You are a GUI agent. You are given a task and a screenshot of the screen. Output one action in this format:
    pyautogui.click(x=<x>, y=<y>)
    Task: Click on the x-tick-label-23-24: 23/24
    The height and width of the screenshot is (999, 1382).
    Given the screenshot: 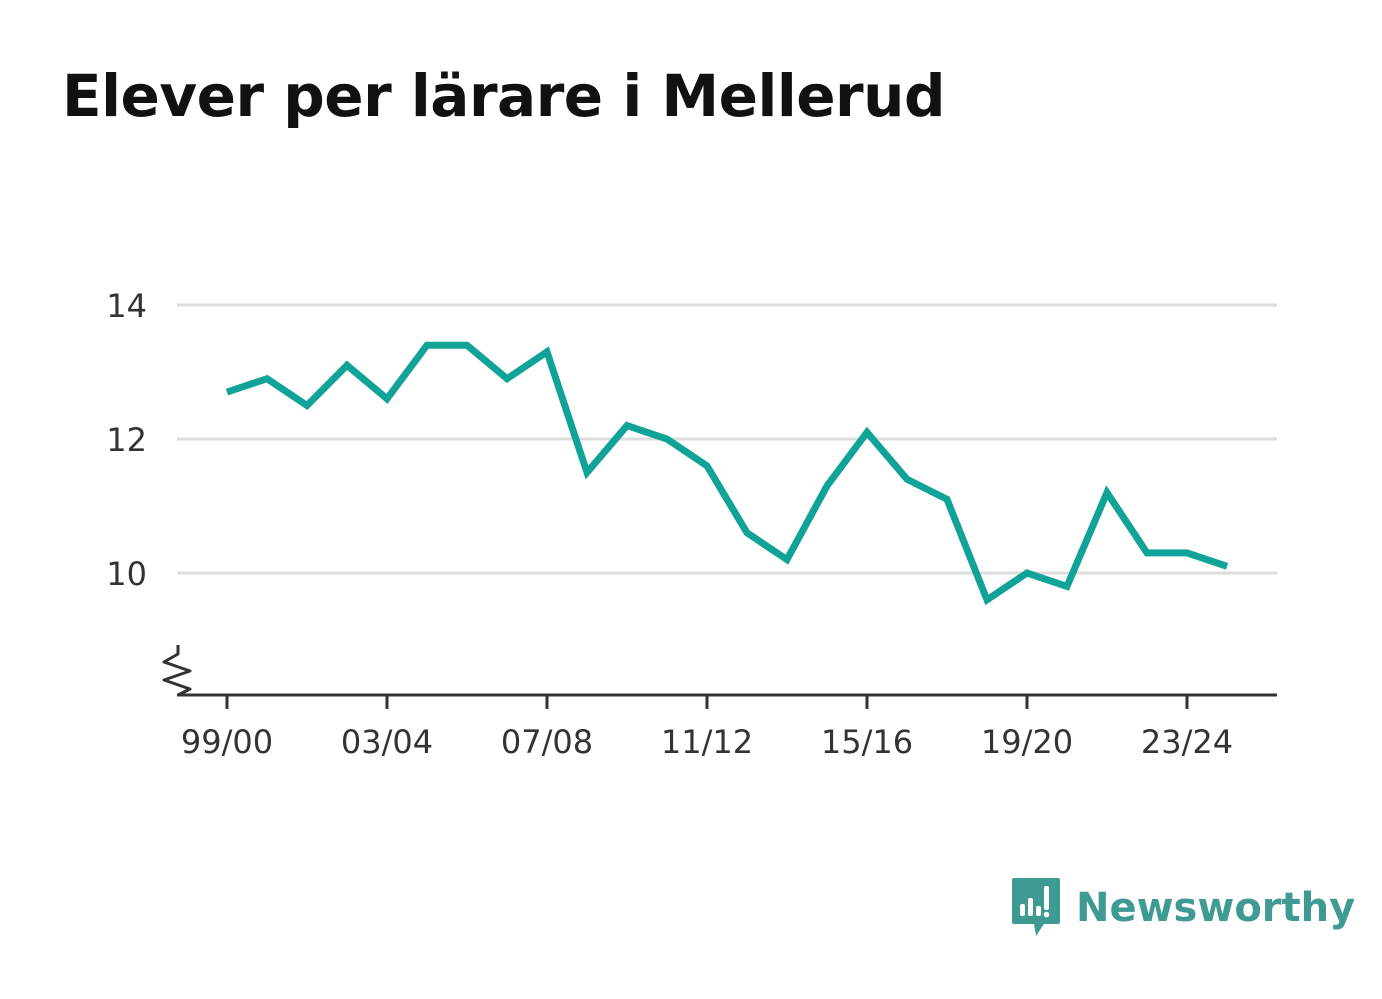 What is the action you would take?
    pyautogui.click(x=1187, y=742)
    